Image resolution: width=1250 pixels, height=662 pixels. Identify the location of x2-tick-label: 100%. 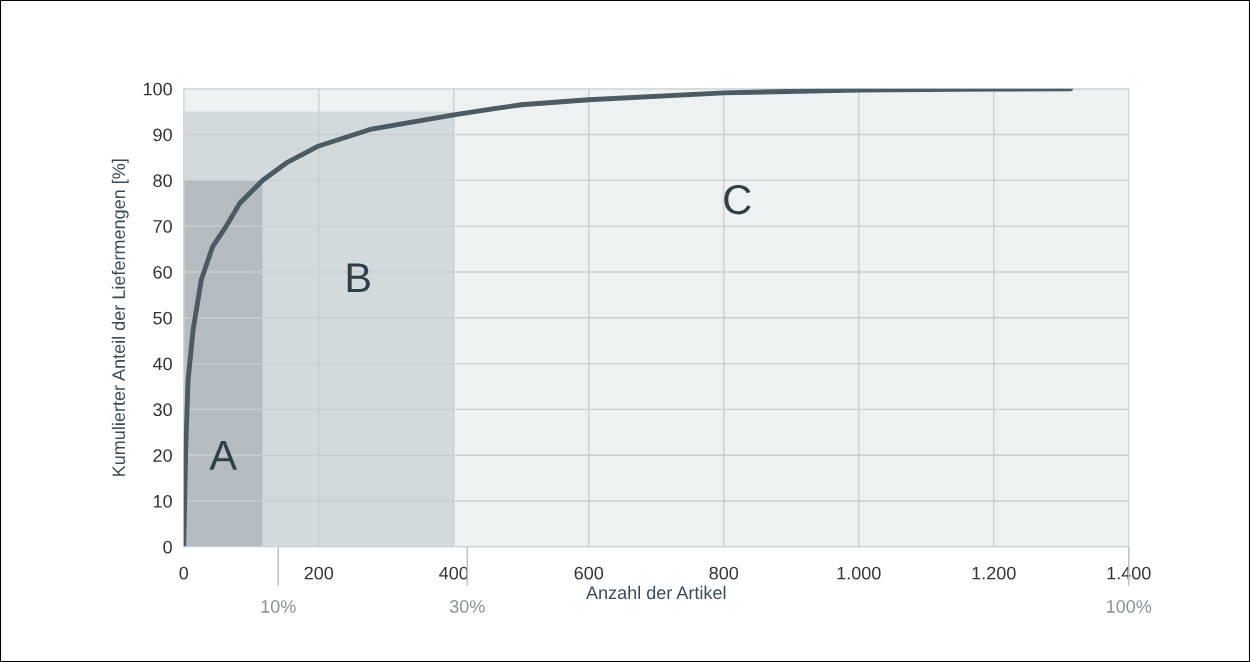
(1129, 606).